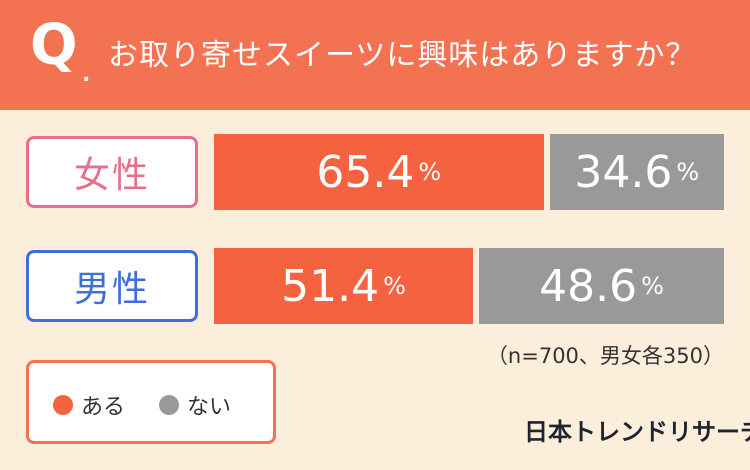  Describe the element at coordinates (637, 432) in the screenshot. I see `brand-logo: 日本トレンドリサーチ` at that location.